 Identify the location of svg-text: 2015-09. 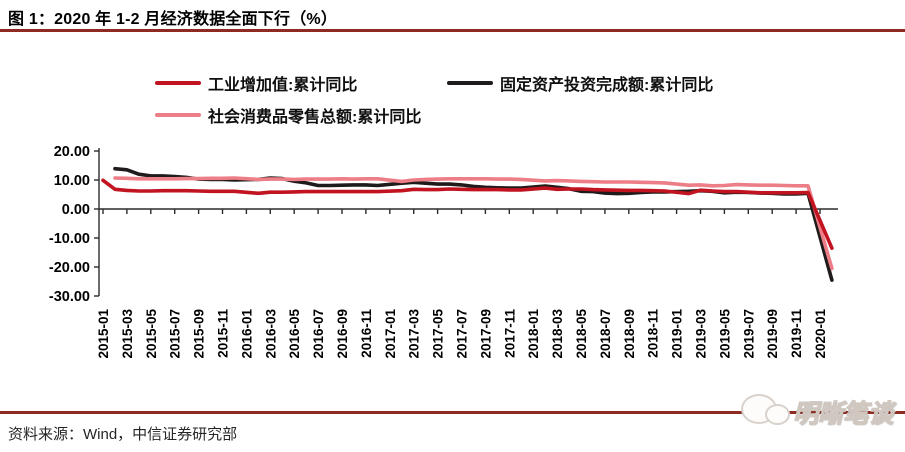
(199, 334).